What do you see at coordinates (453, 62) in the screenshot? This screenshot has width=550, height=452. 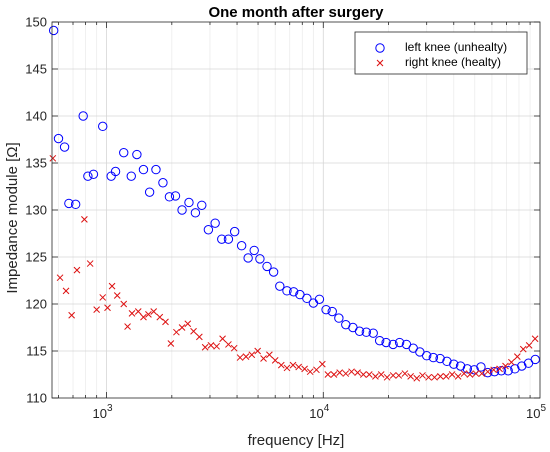 I see `legend-label-right-knee: right knee (healty)` at bounding box center [453, 62].